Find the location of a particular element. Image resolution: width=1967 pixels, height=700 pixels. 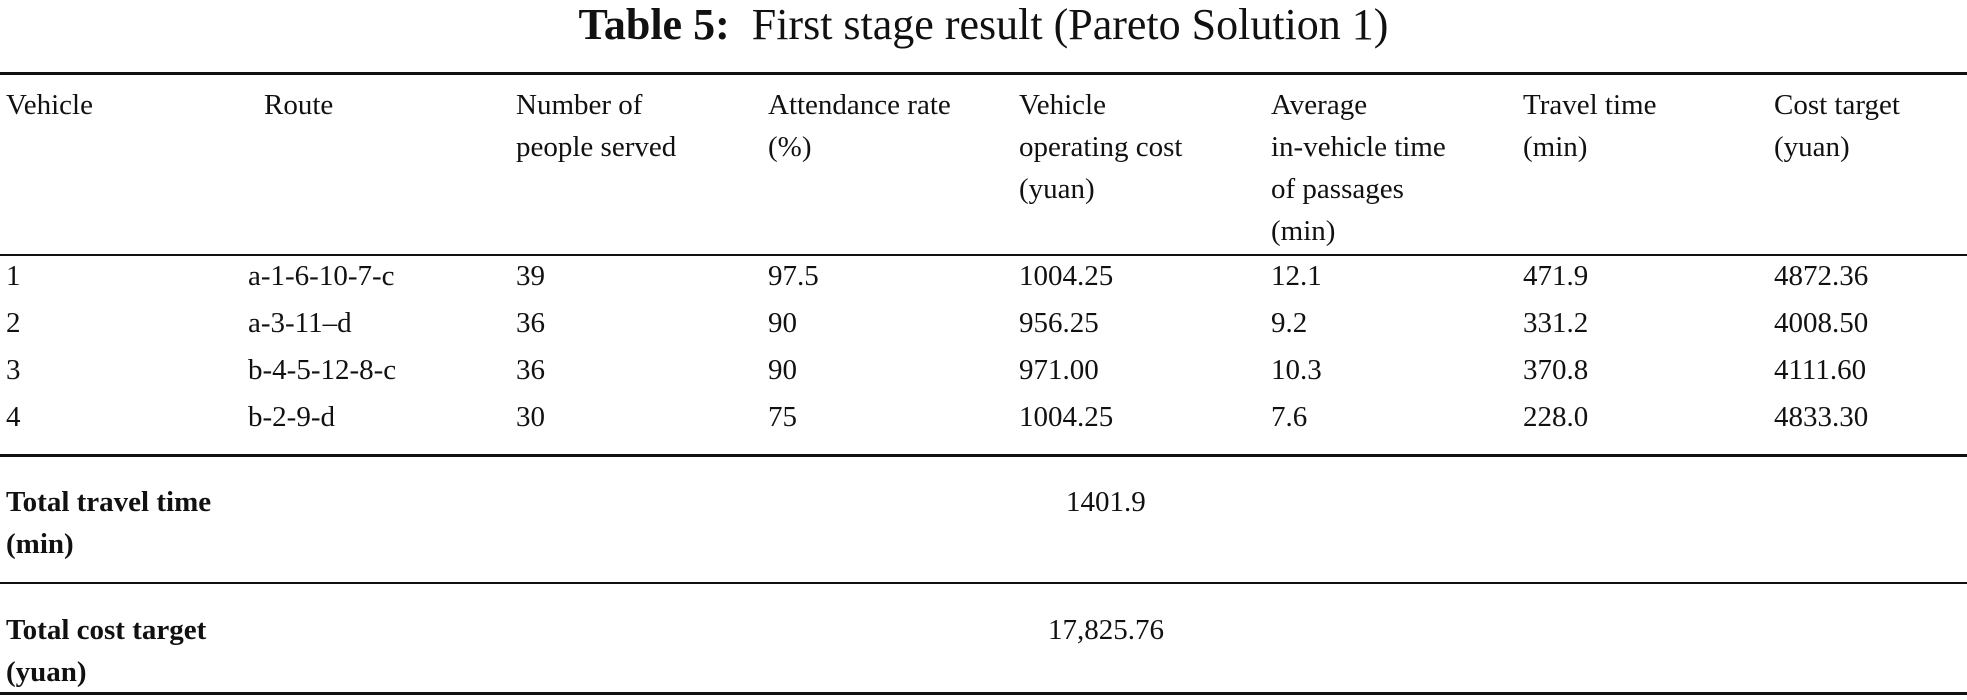

total-cost-target-label: Total cost target (yuan) is located at coordinates (106, 651).